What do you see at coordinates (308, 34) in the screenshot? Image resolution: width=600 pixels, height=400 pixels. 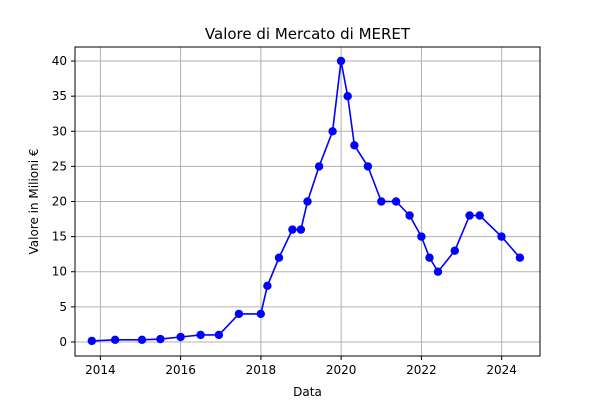 I see `chart-title: Valore di Mercato di MERET` at bounding box center [308, 34].